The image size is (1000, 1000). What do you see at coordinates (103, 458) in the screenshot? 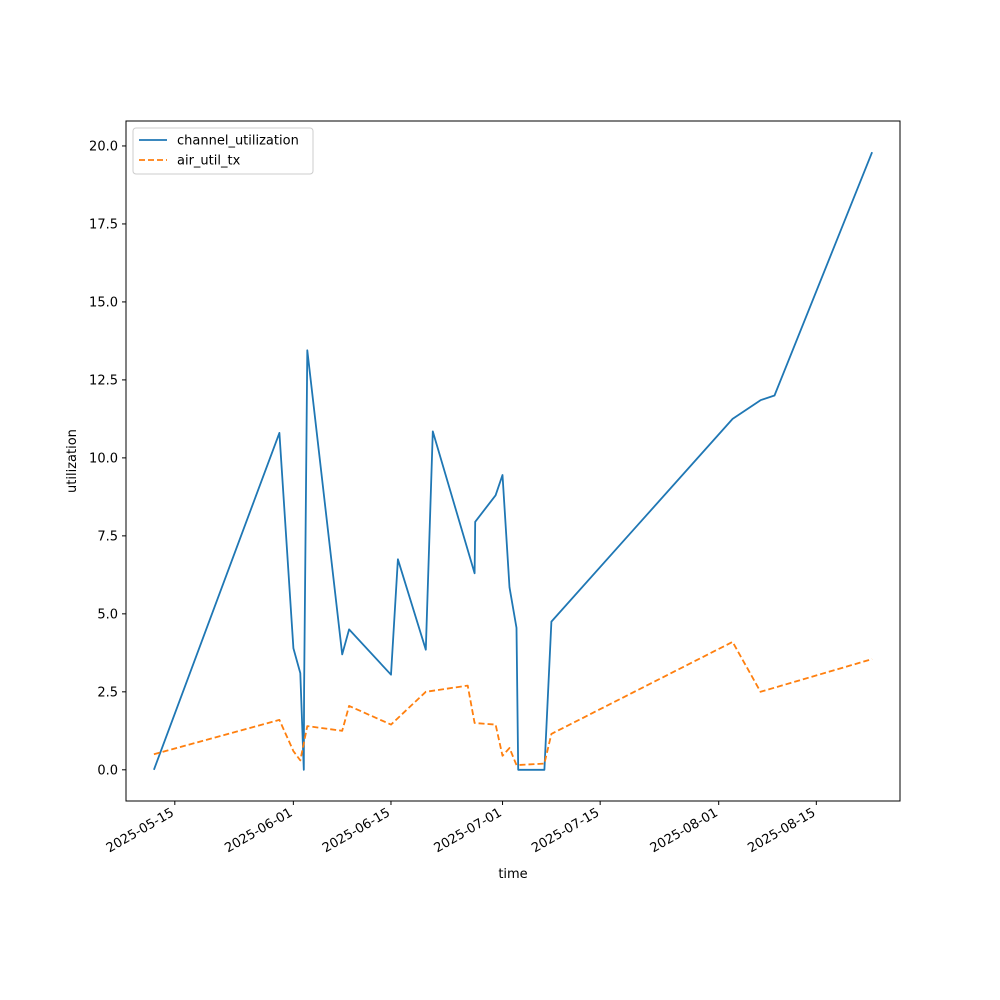
I see `y-tick-label: 10.0` at bounding box center [103, 458].